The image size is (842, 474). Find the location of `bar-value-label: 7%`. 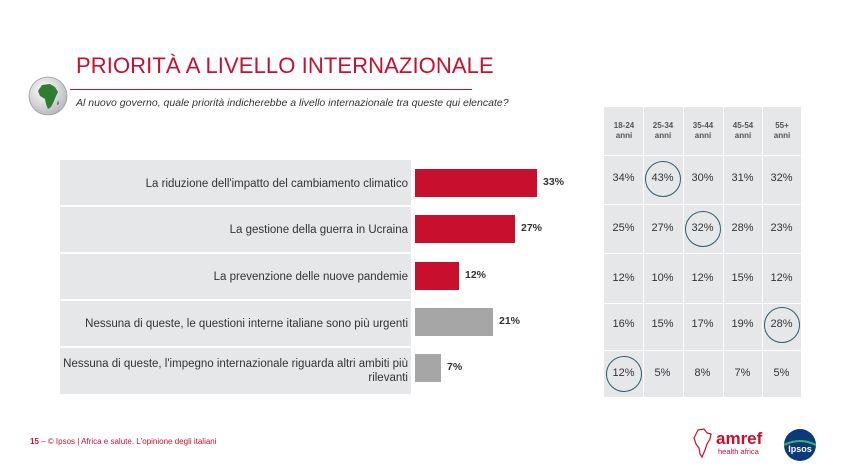

bar-value-label: 7% is located at coordinates (455, 367).